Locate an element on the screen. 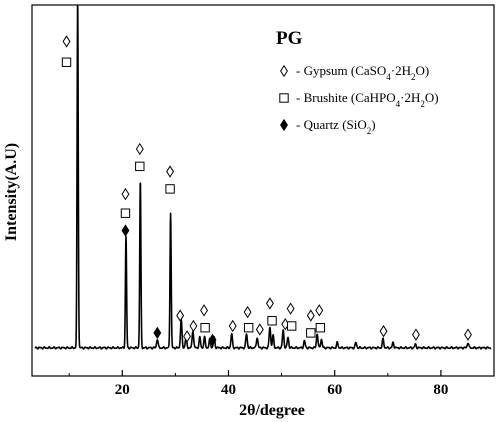 The width and height of the screenshot is (498, 422). x-tick-label: 80 is located at coordinates (440, 390).